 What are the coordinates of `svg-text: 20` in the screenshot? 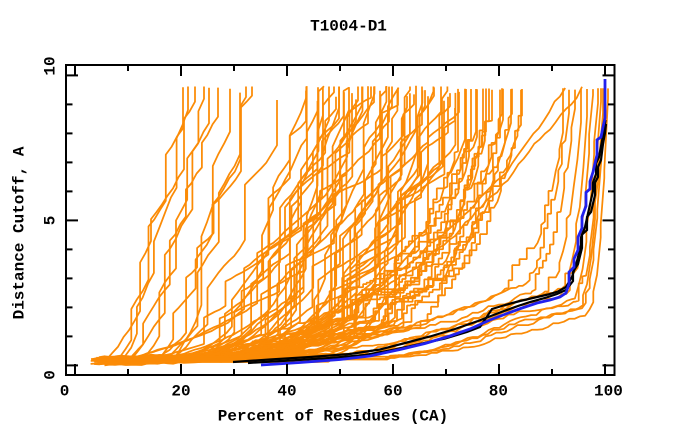 It's located at (180, 392).